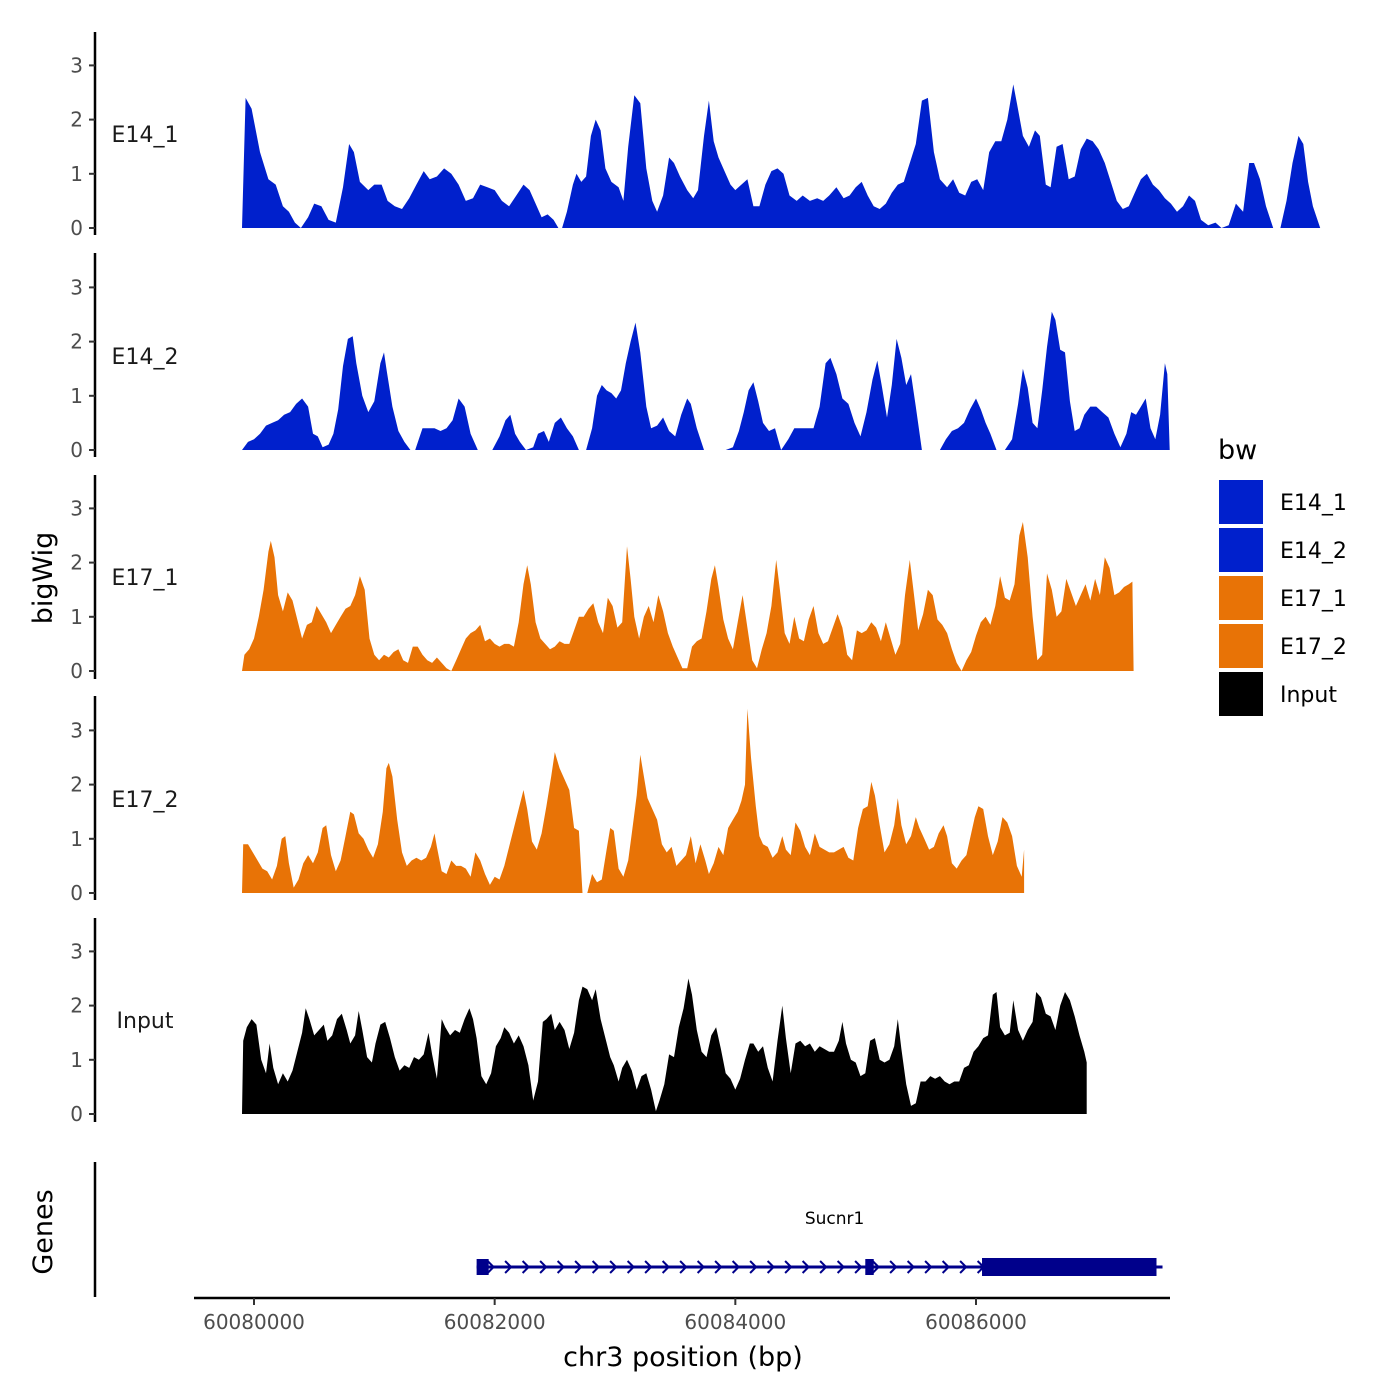  What do you see at coordinates (145, 135) in the screenshot?
I see `track-label: E14_1` at bounding box center [145, 135].